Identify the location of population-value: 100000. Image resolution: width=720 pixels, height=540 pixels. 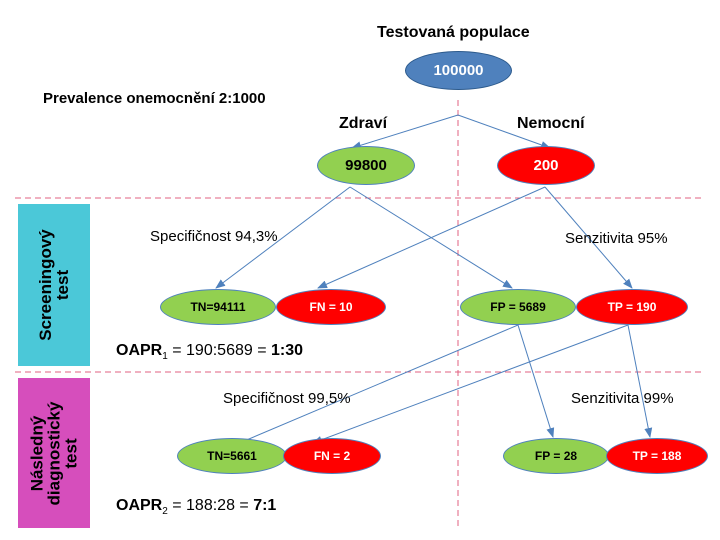
(458, 70).